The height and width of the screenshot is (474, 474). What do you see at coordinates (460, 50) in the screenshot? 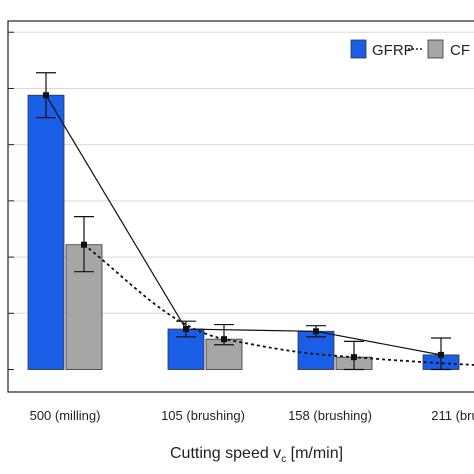
I see `legend-cf-label: CF` at bounding box center [460, 50].